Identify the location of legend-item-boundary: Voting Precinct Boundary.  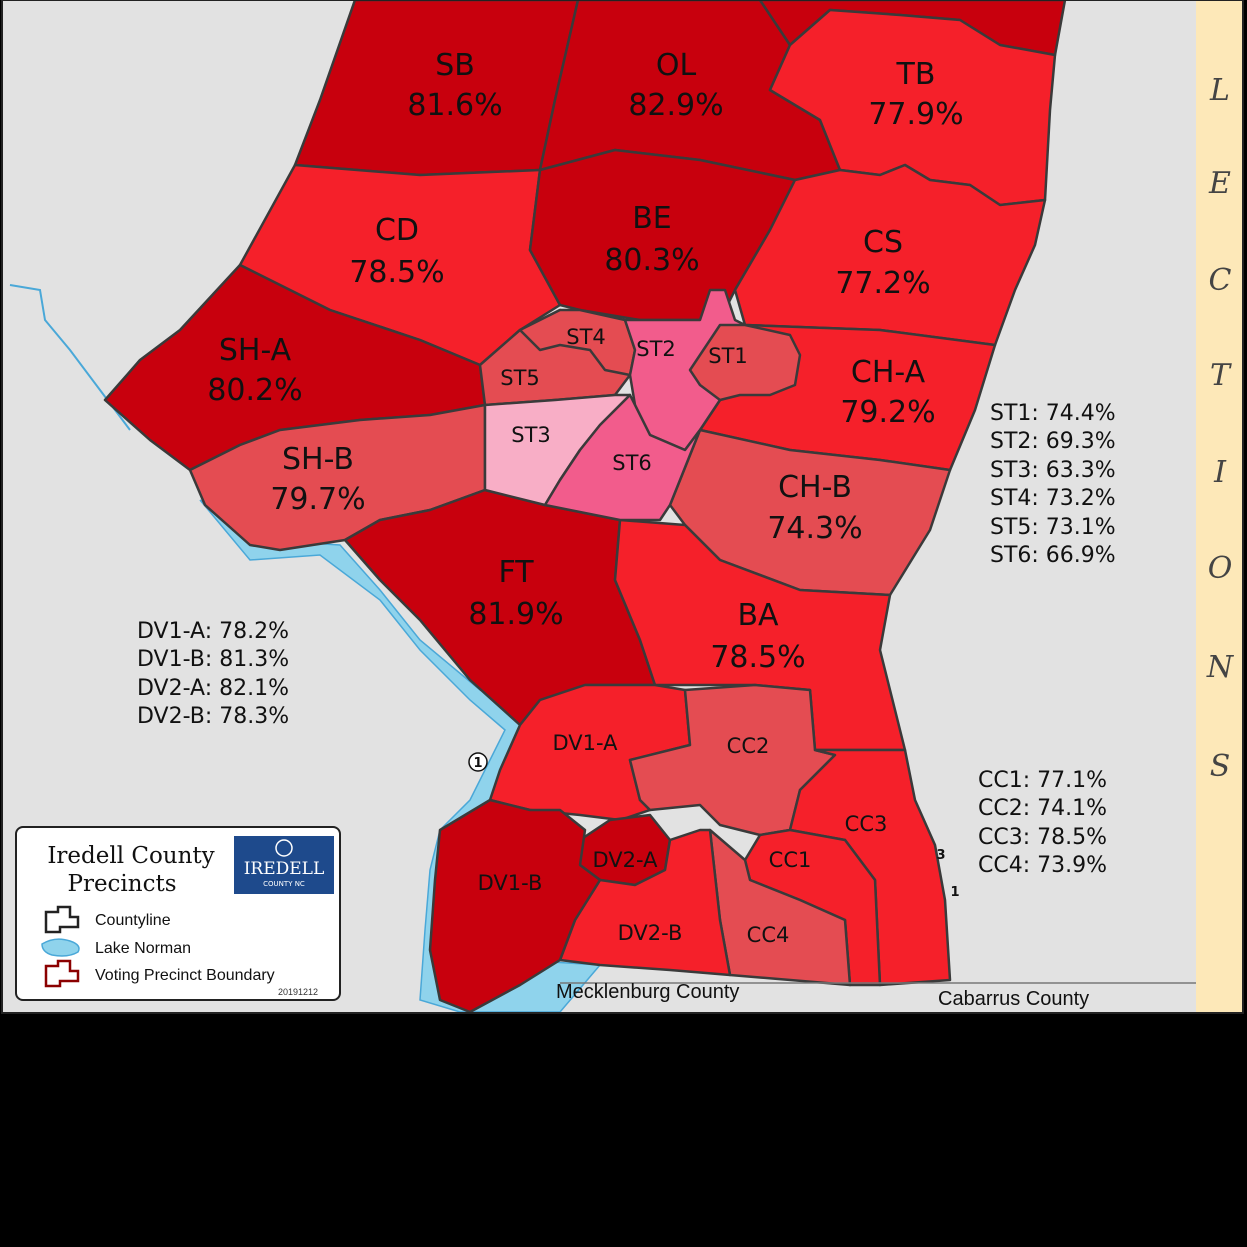
(185, 975).